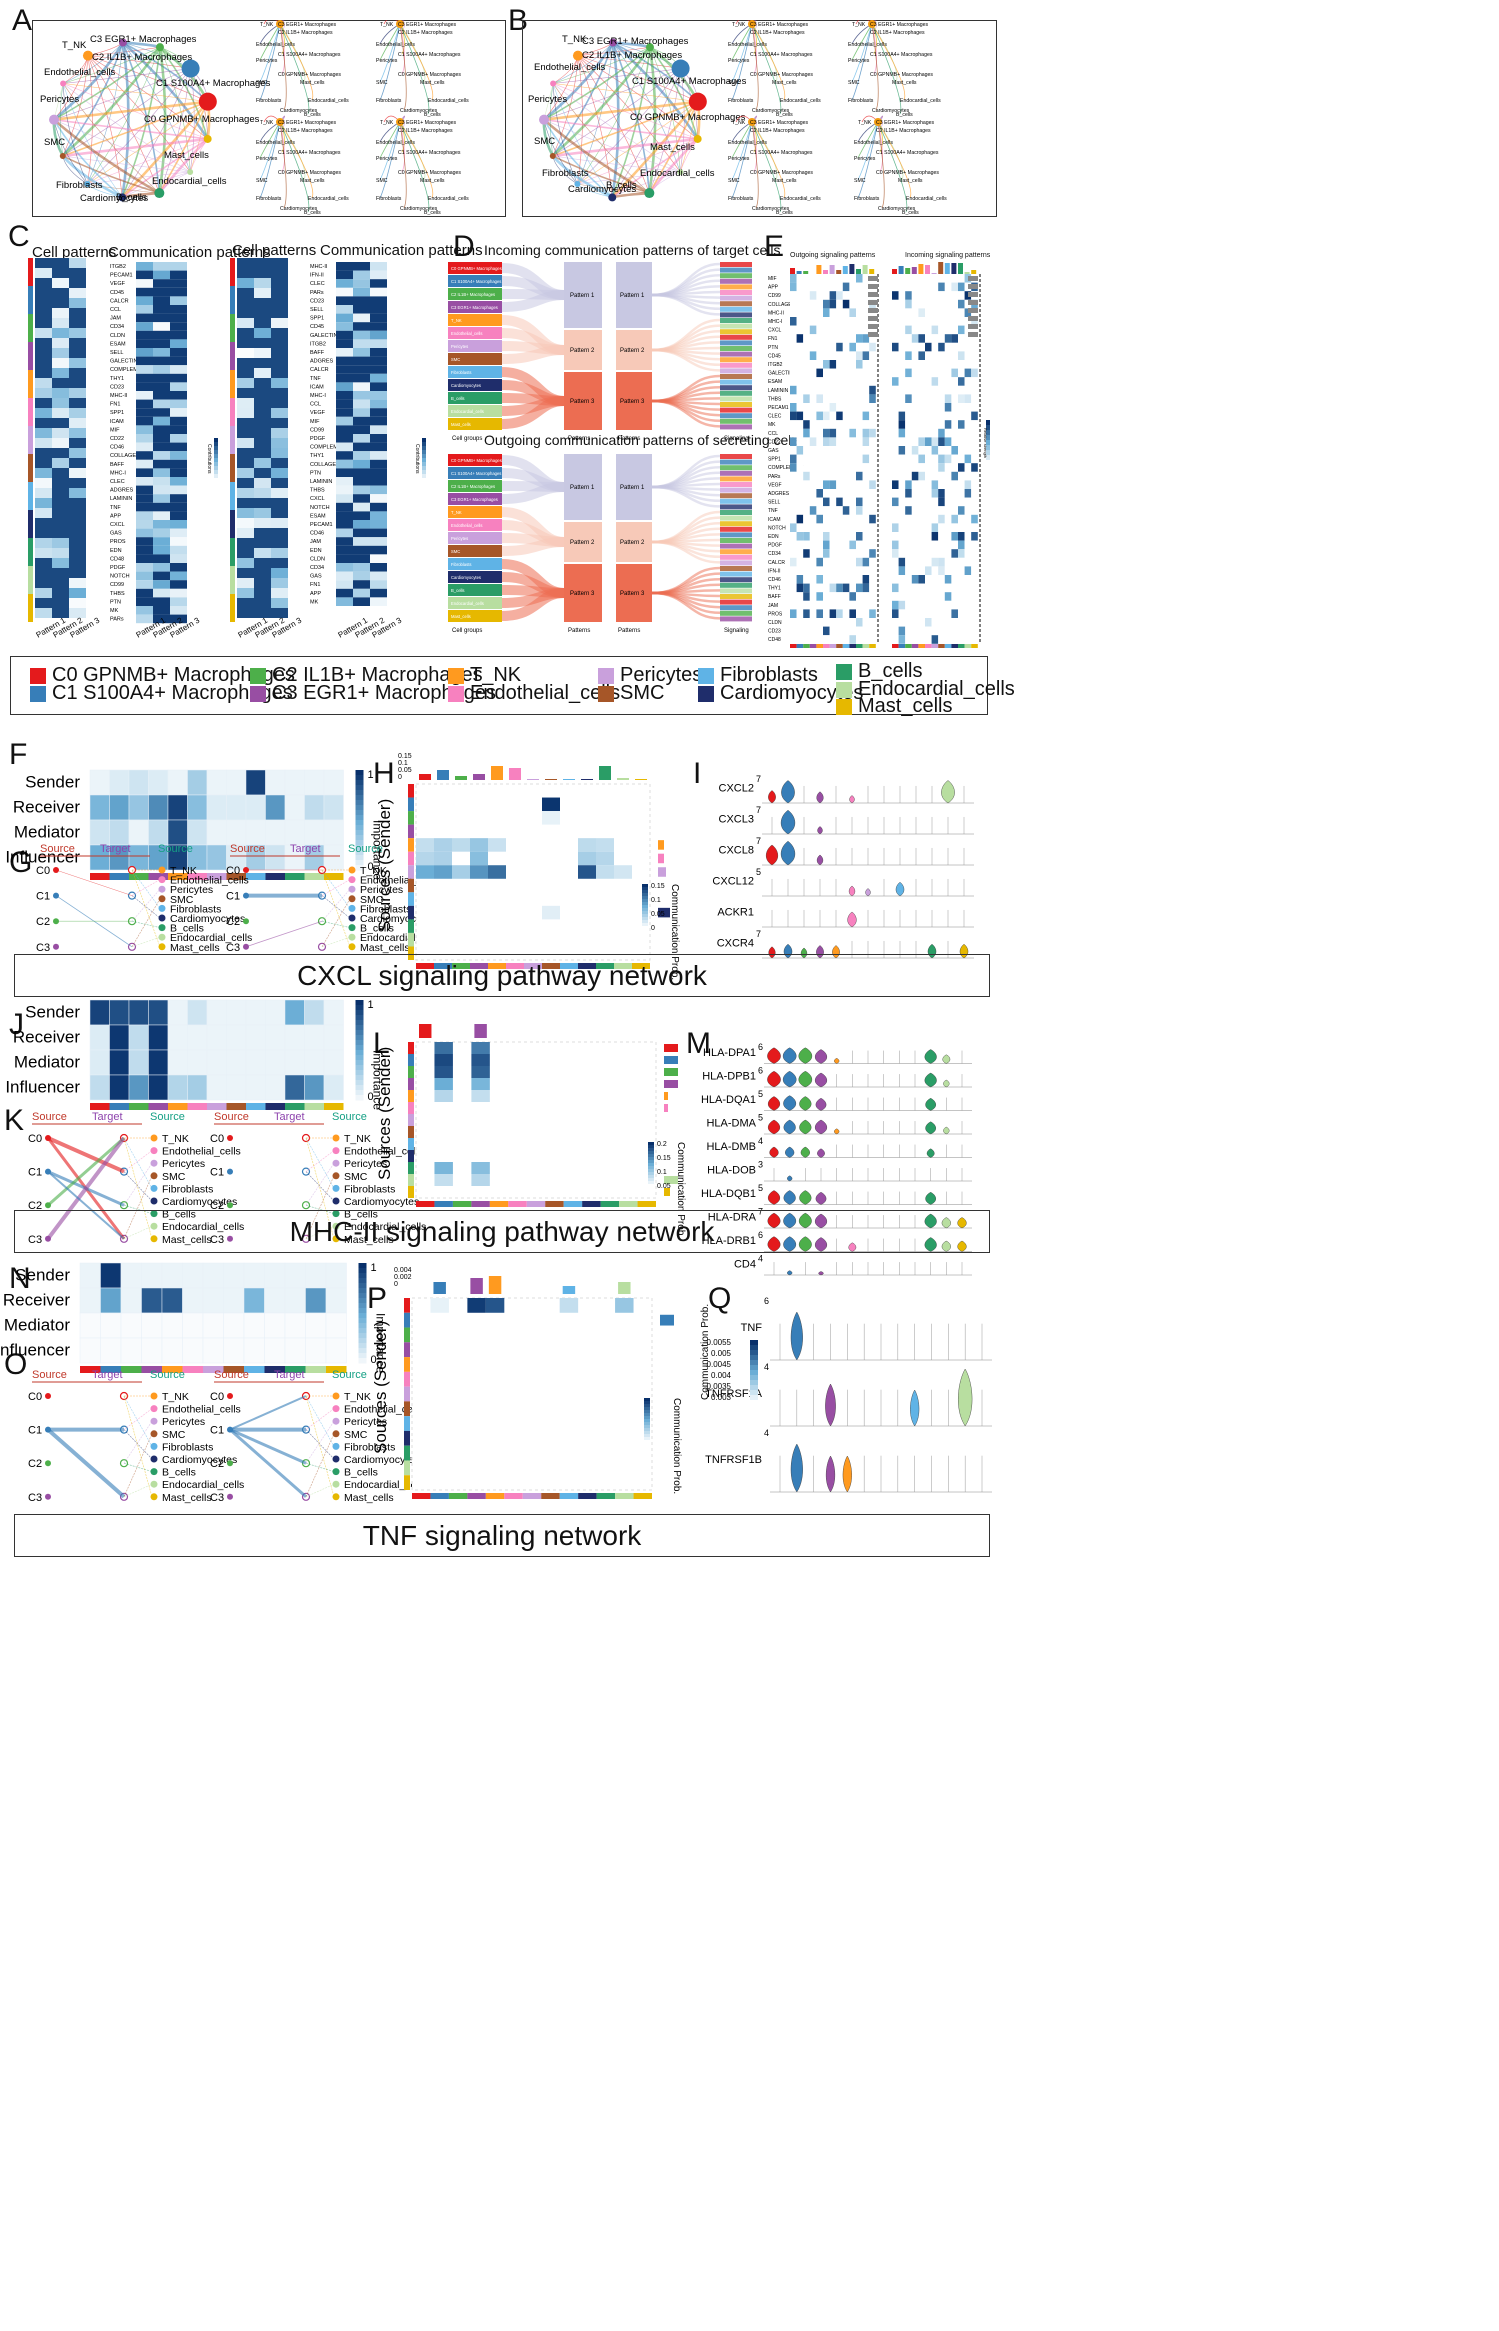  Describe the element at coordinates (427, 123) in the screenshot. I see `mini-network-label: C3 EGR1+ Macrophages` at that location.